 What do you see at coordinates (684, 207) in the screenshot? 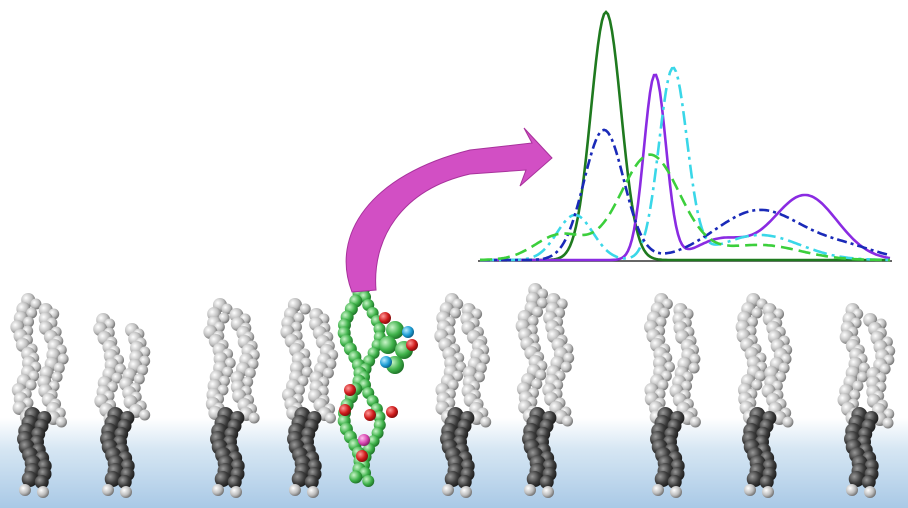
I see `curve-dashed-green` at bounding box center [684, 207].